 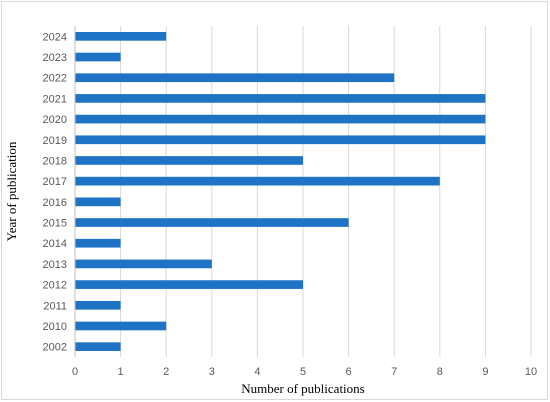 I want to click on y-tick-label-2024: 2024, so click(x=55, y=37).